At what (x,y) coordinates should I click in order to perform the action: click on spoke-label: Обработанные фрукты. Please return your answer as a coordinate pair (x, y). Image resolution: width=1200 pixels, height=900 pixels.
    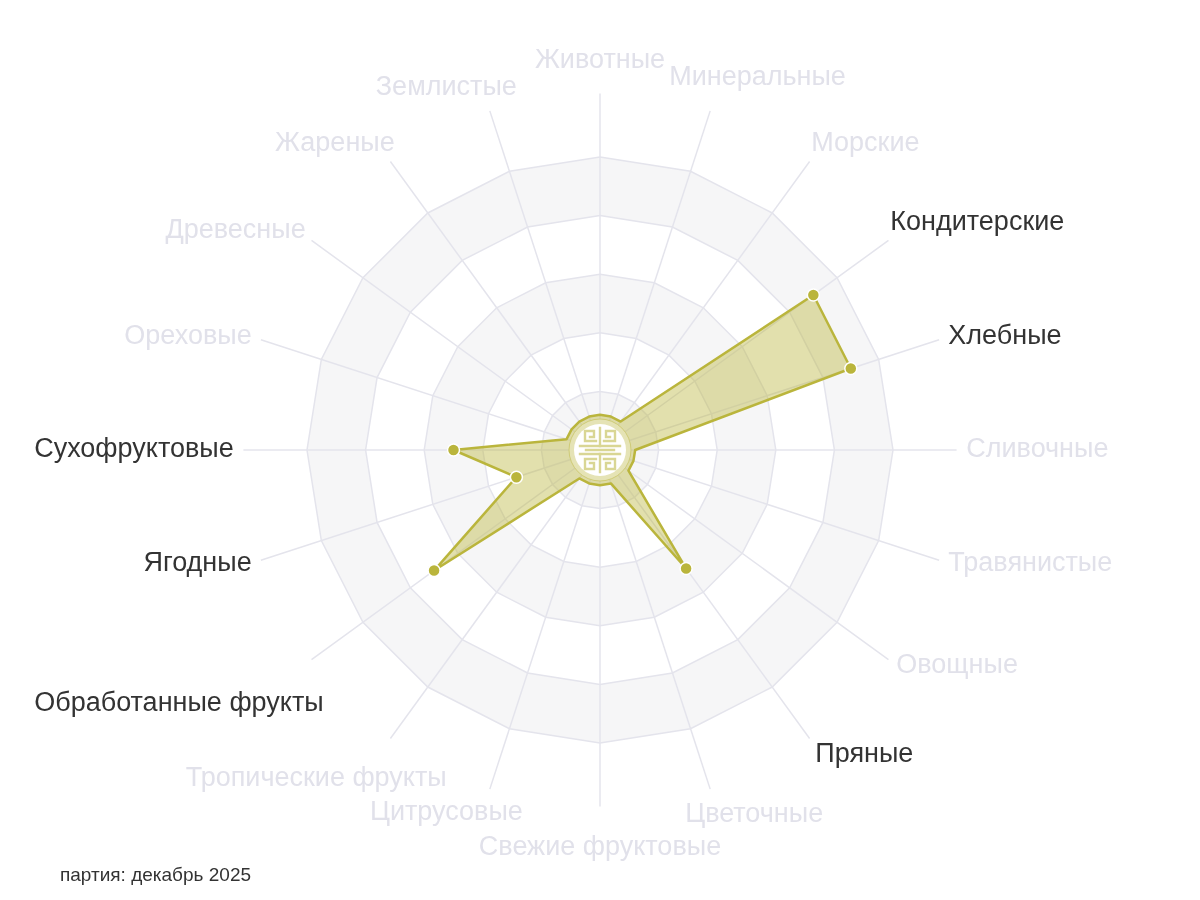
    Looking at the image, I should click on (179, 701).